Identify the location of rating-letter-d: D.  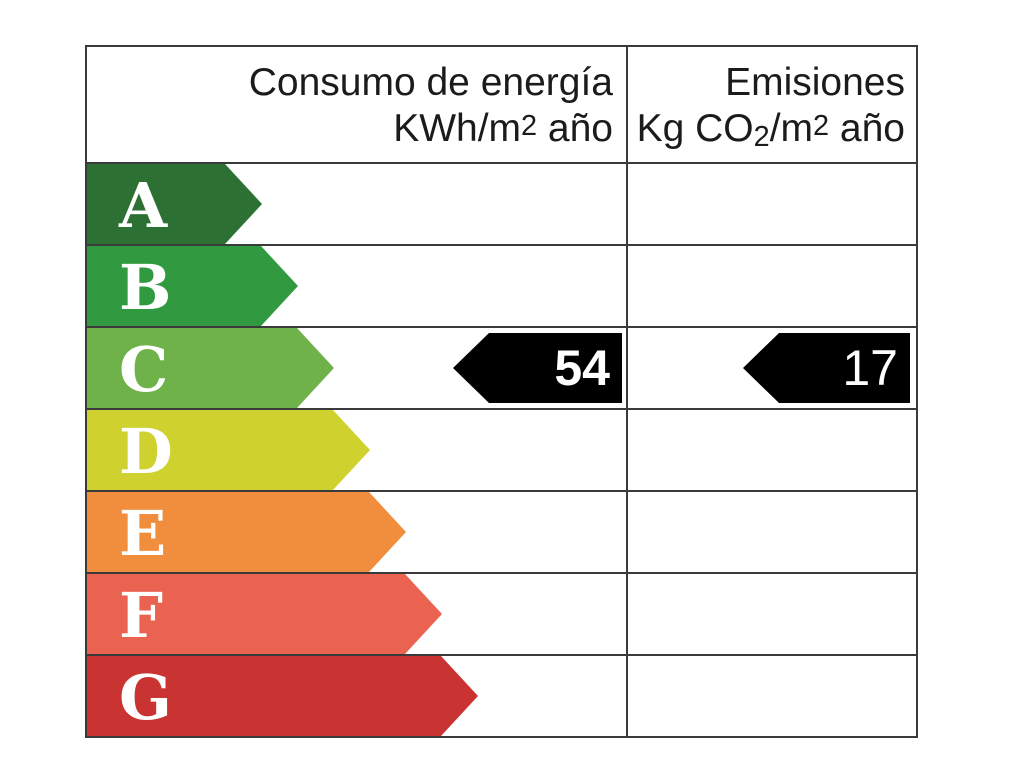
(146, 451).